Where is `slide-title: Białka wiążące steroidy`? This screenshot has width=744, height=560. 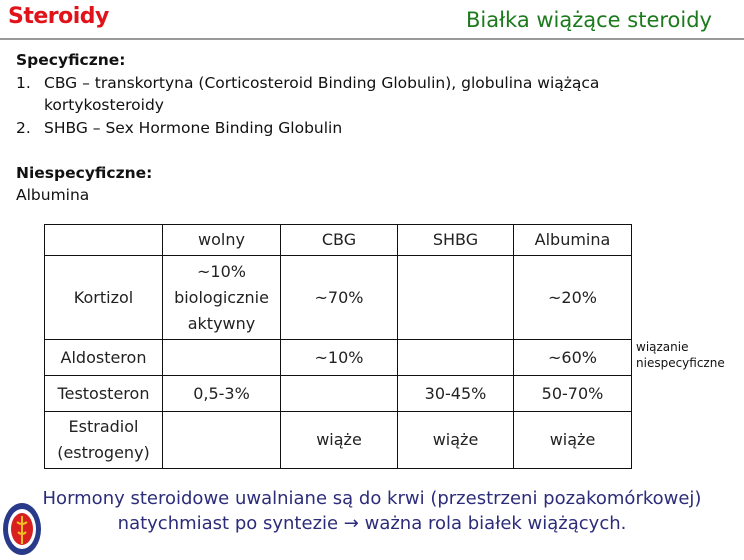
slide-title: Białka wiążące steroidy is located at coordinates (588, 20).